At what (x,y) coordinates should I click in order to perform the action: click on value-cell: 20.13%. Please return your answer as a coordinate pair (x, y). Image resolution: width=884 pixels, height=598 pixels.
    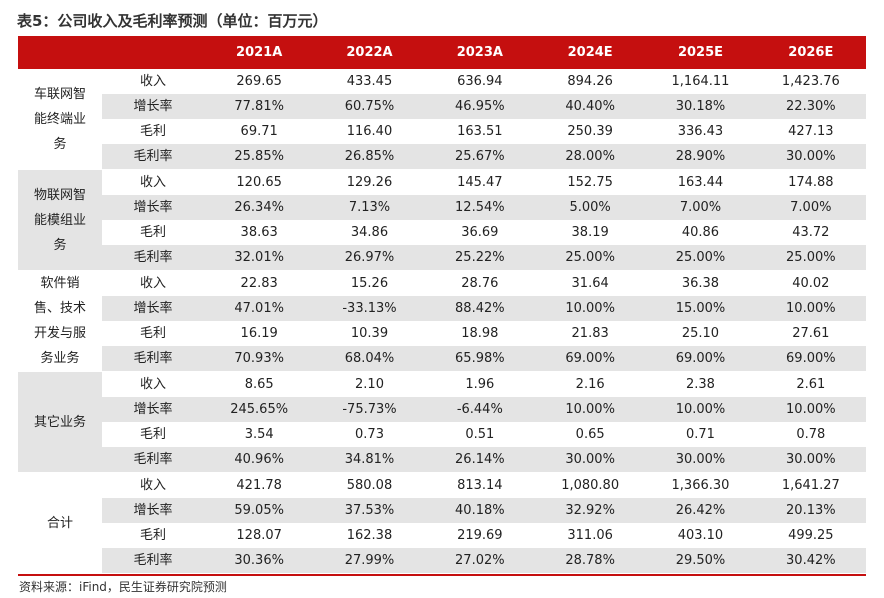
    Looking at the image, I should click on (810, 510).